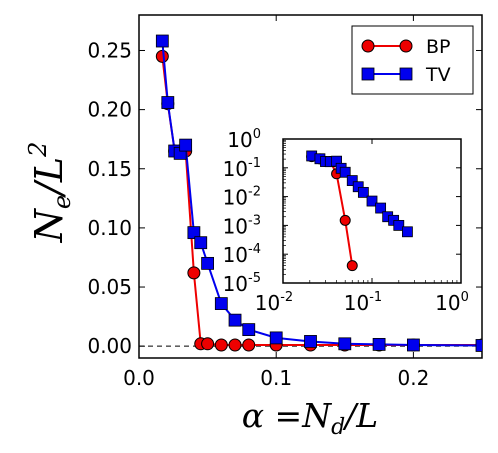  Describe the element at coordinates (109, 346) in the screenshot. I see `main-y-tick-label: 0.00` at that location.